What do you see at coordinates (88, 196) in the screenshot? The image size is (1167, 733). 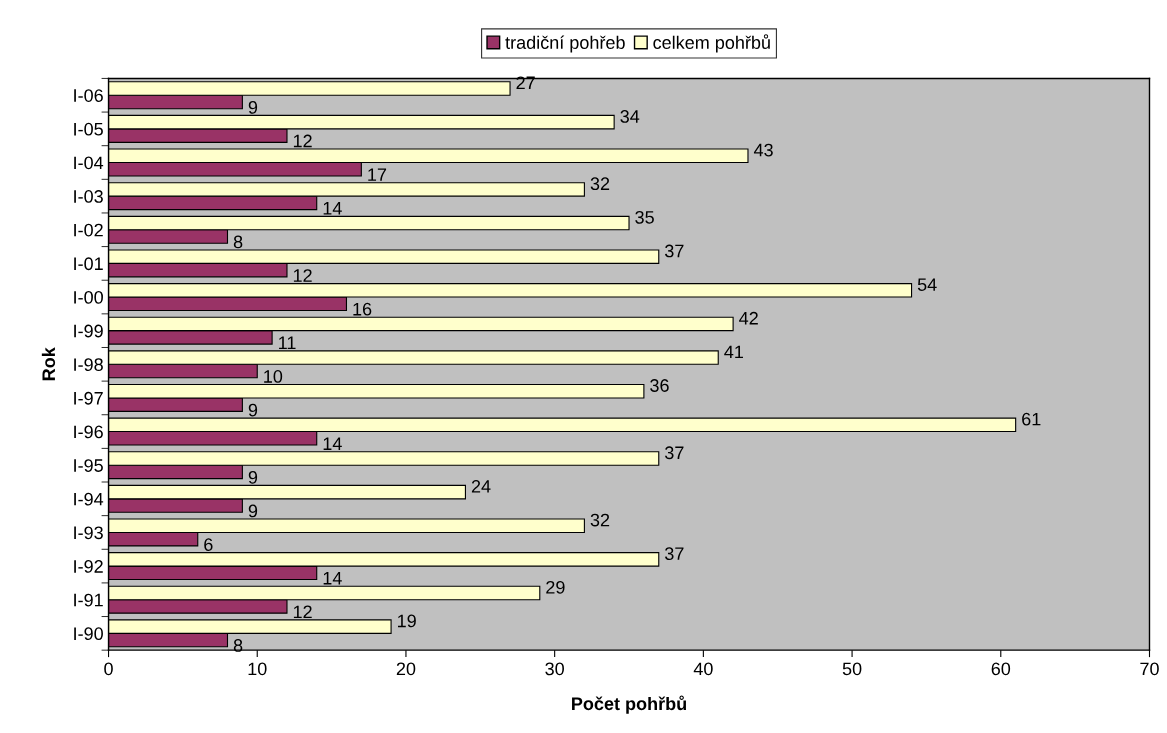 I see `y-tick-label: I-03` at bounding box center [88, 196].